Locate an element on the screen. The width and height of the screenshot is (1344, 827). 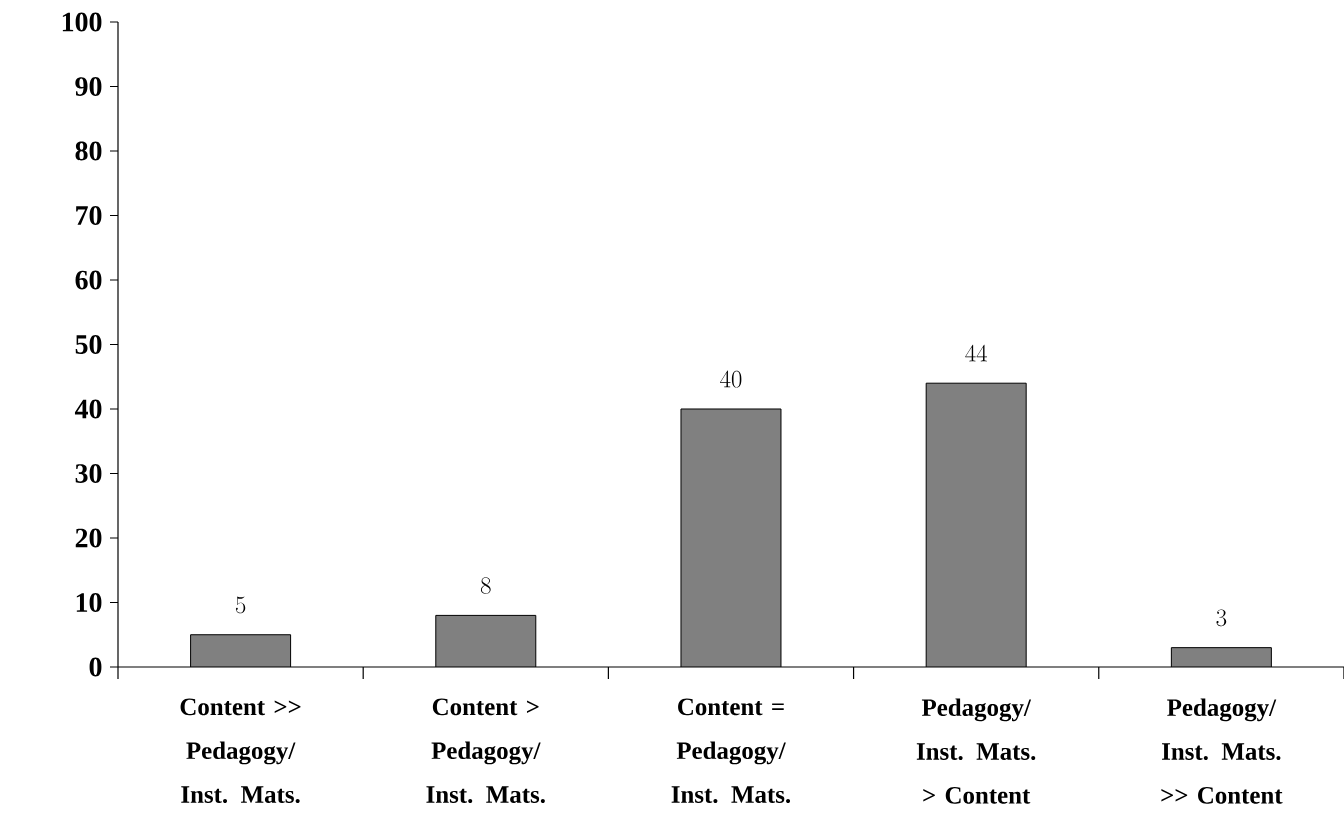
y-tick-label: 30 is located at coordinates (88, 473).